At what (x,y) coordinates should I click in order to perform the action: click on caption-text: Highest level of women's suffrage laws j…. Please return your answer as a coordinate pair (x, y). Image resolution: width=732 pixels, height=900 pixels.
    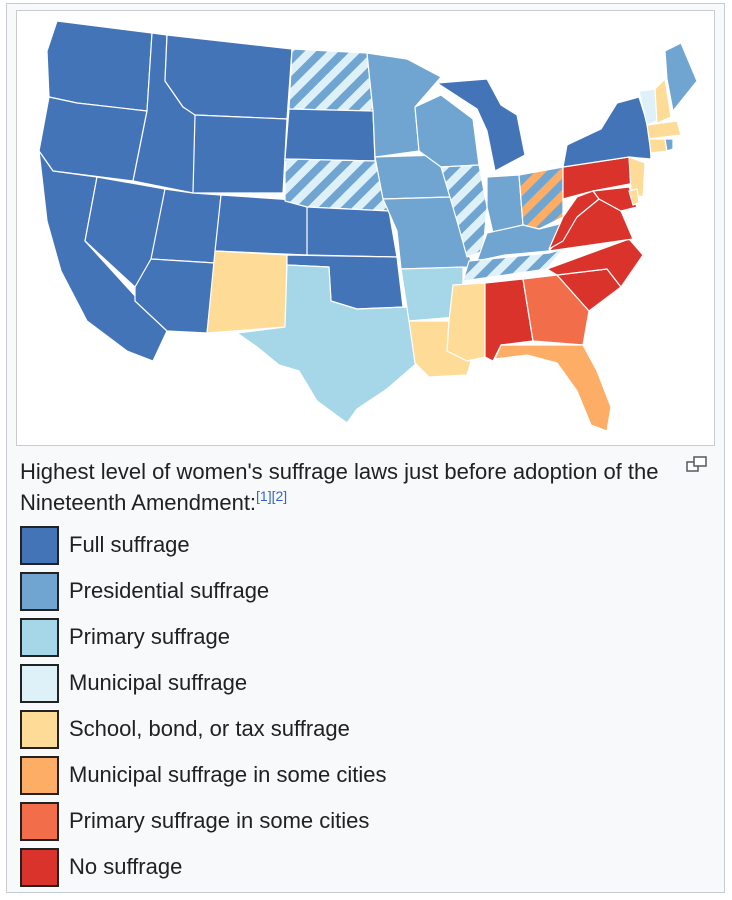
    Looking at the image, I should click on (339, 487).